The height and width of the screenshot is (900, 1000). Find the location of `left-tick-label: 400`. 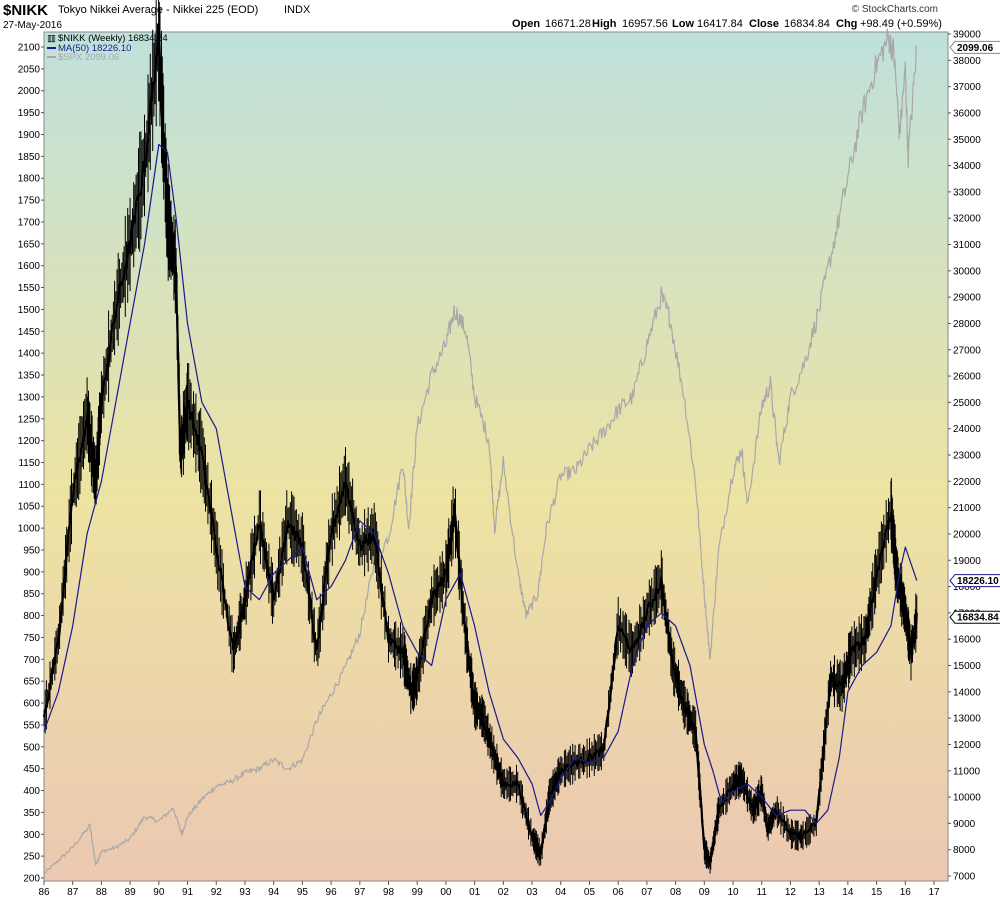

left-tick-label: 400 is located at coordinates (31, 791).